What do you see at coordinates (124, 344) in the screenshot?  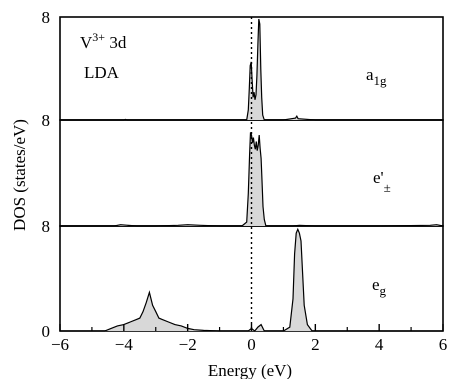 I see `x-tick-label: −4` at bounding box center [124, 344].